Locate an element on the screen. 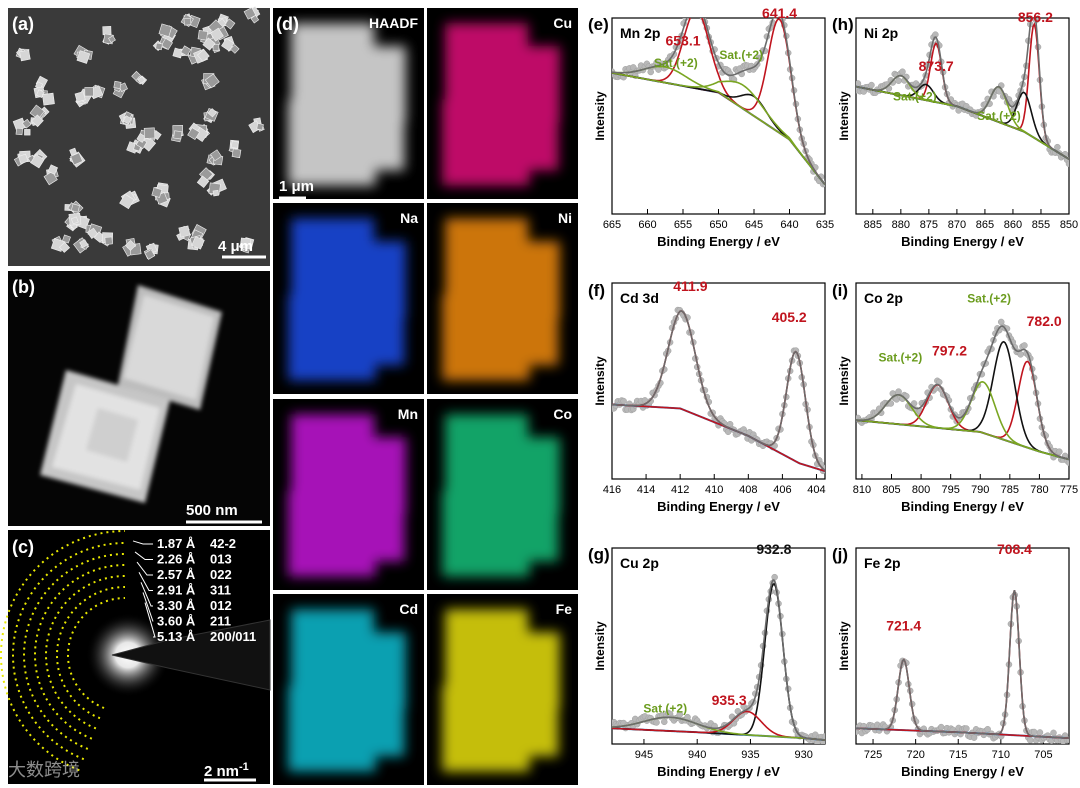 This screenshot has width=1080, height=788. scale-label-b: 500 nm is located at coordinates (212, 510).